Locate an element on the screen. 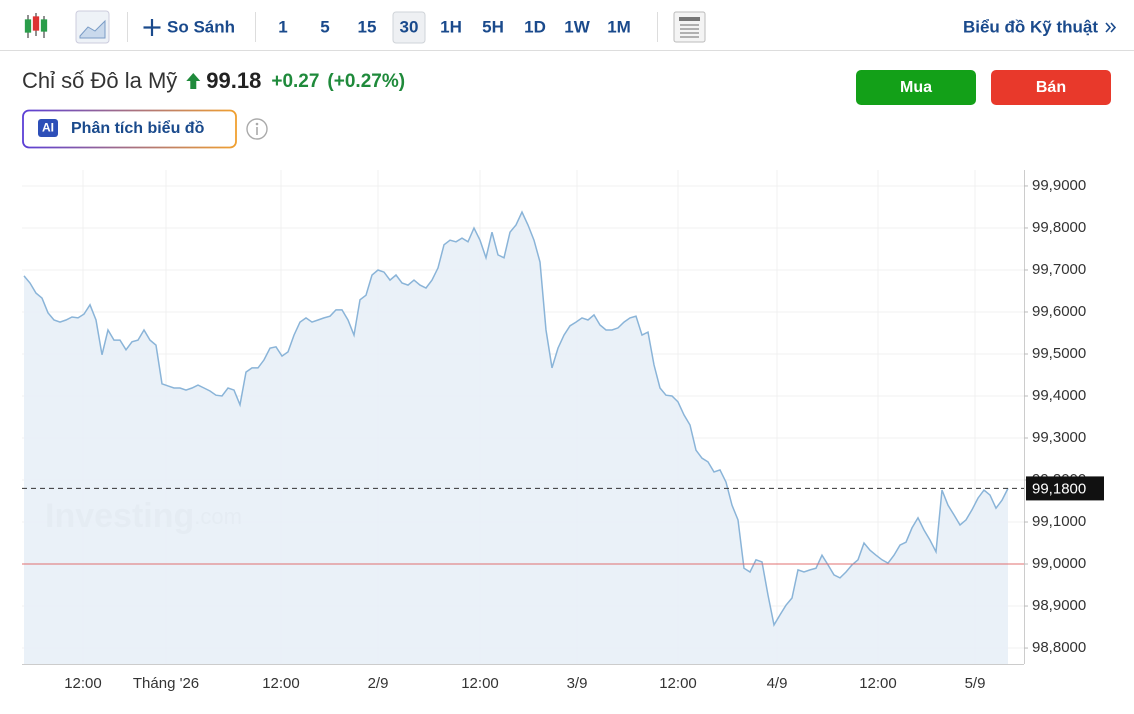 Image resolution: width=1134 pixels, height=714 pixels. buy-button: Mua is located at coordinates (916, 87).